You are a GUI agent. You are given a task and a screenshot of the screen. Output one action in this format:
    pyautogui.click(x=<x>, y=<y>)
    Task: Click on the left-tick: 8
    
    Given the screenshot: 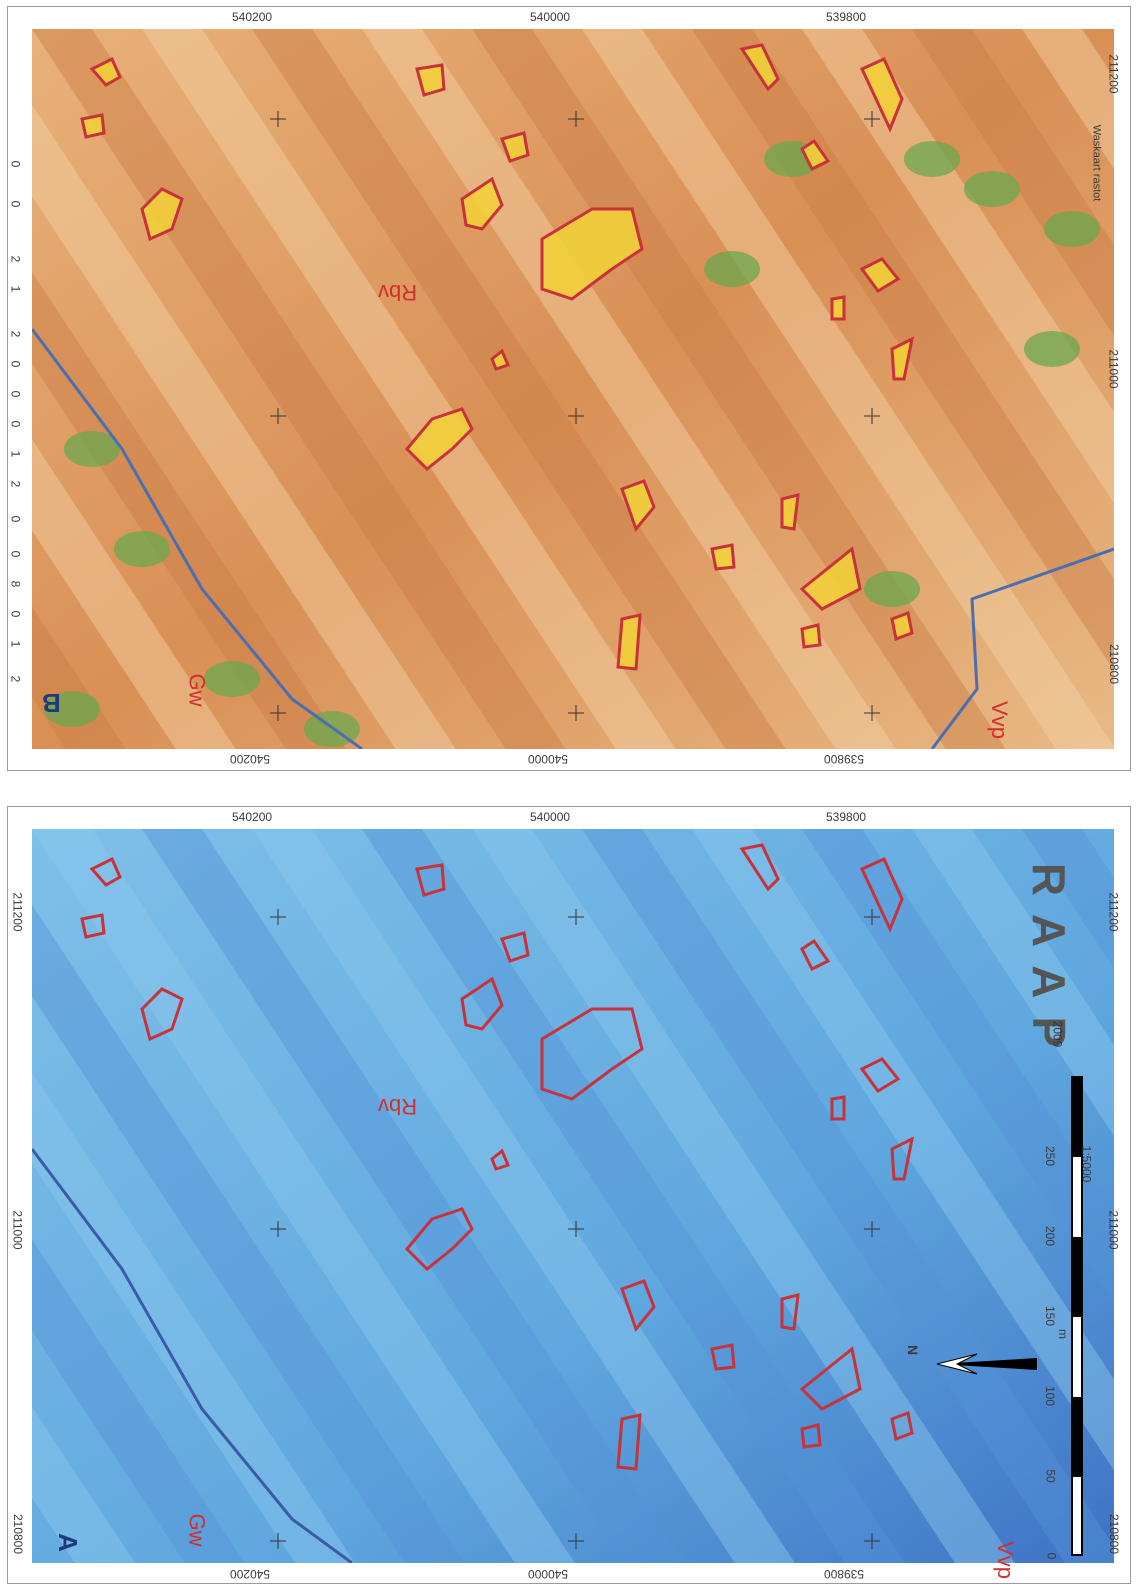 What is the action you would take?
    pyautogui.click(x=15, y=584)
    